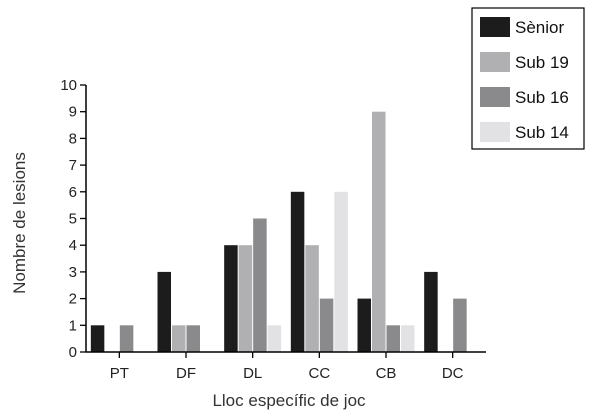 This screenshot has height=414, width=590. Describe the element at coordinates (73, 245) in the screenshot. I see `y-tick-label: 4` at that location.